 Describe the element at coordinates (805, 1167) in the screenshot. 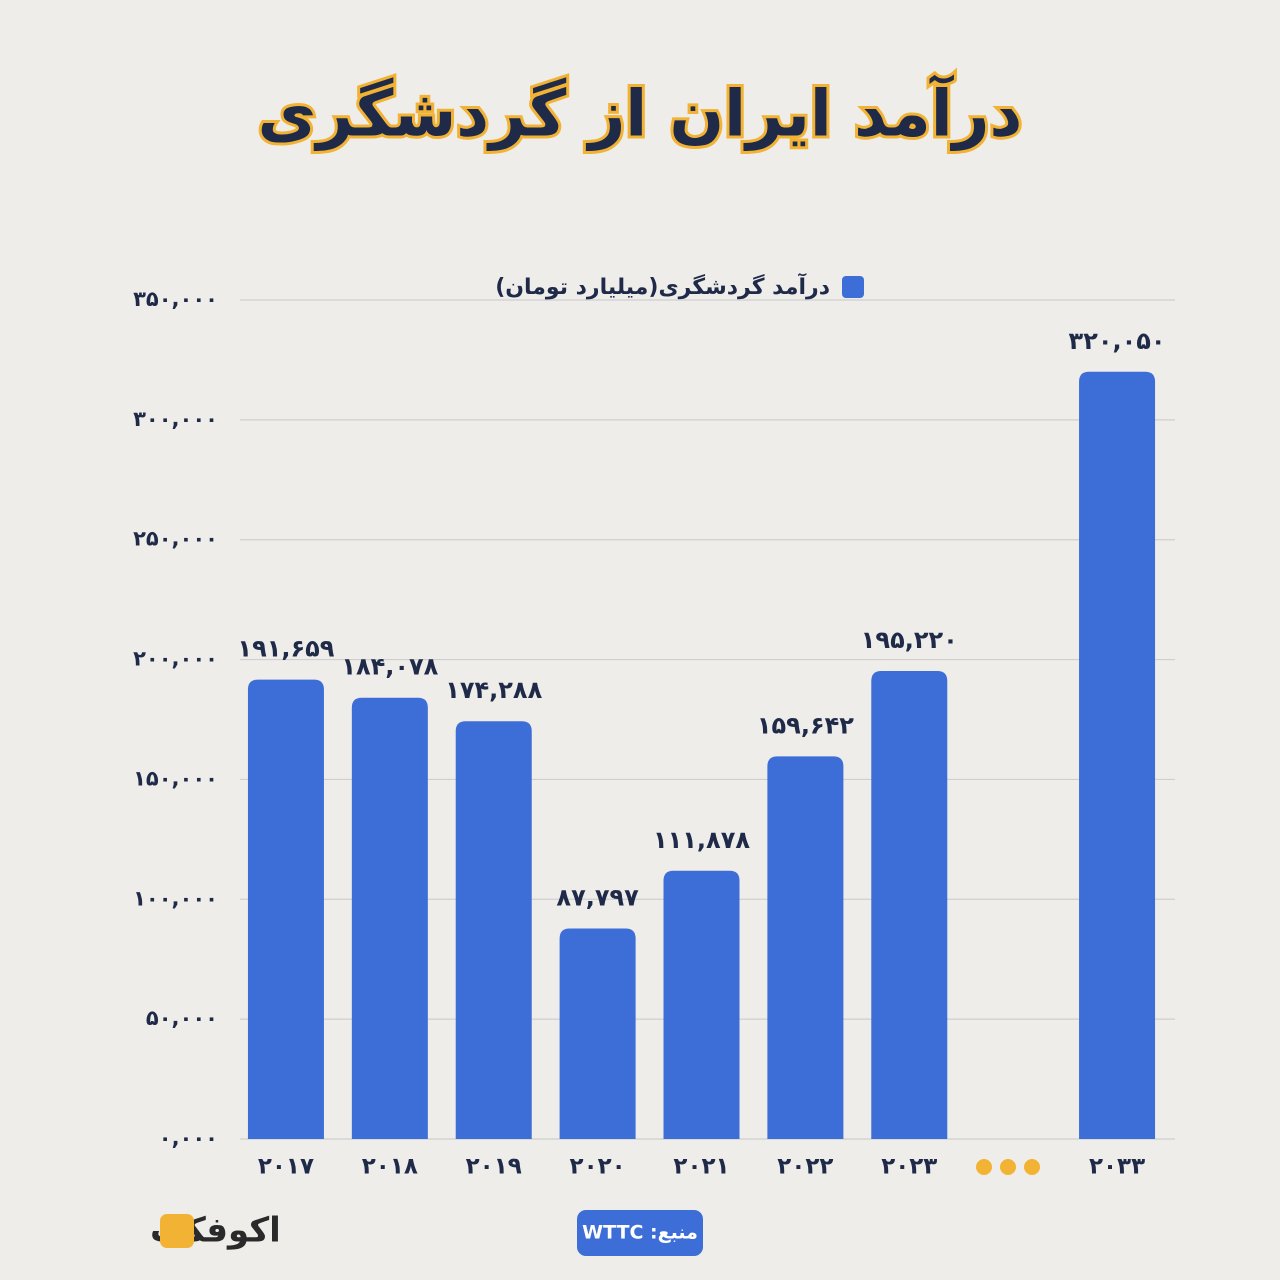

I see `x-tick-label: ۲۰۲۲` at that location.